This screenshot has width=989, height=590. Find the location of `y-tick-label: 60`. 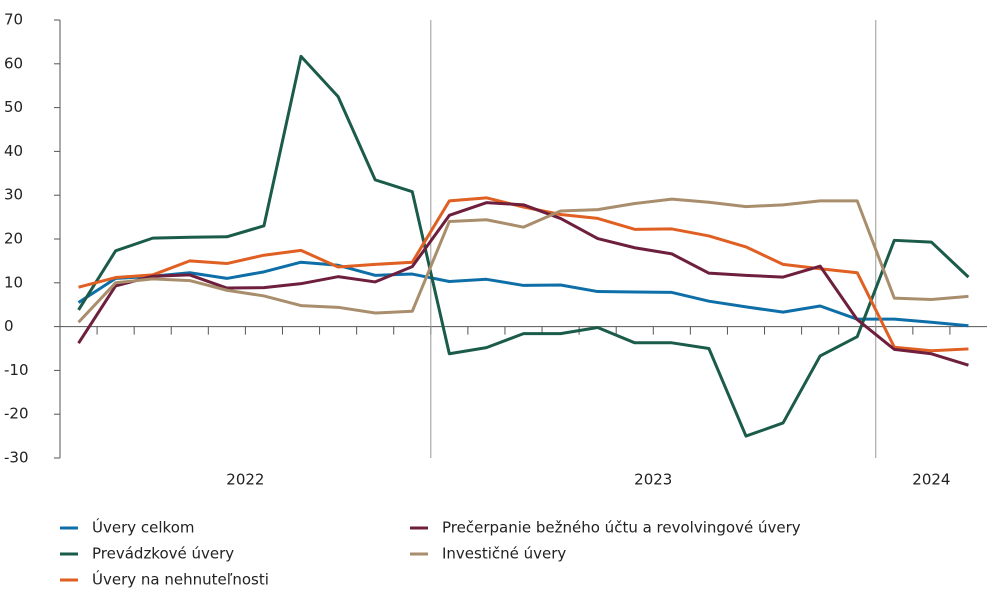

y-tick-label: 60 is located at coordinates (13, 63).